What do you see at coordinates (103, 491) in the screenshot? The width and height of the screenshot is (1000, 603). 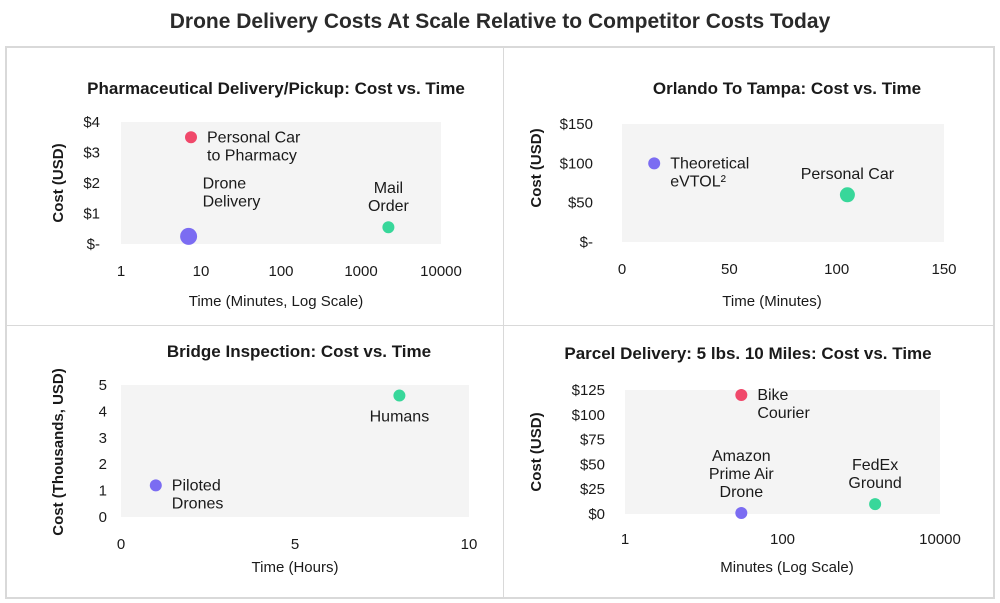 I see `y-tick-label: 1` at bounding box center [103, 491].